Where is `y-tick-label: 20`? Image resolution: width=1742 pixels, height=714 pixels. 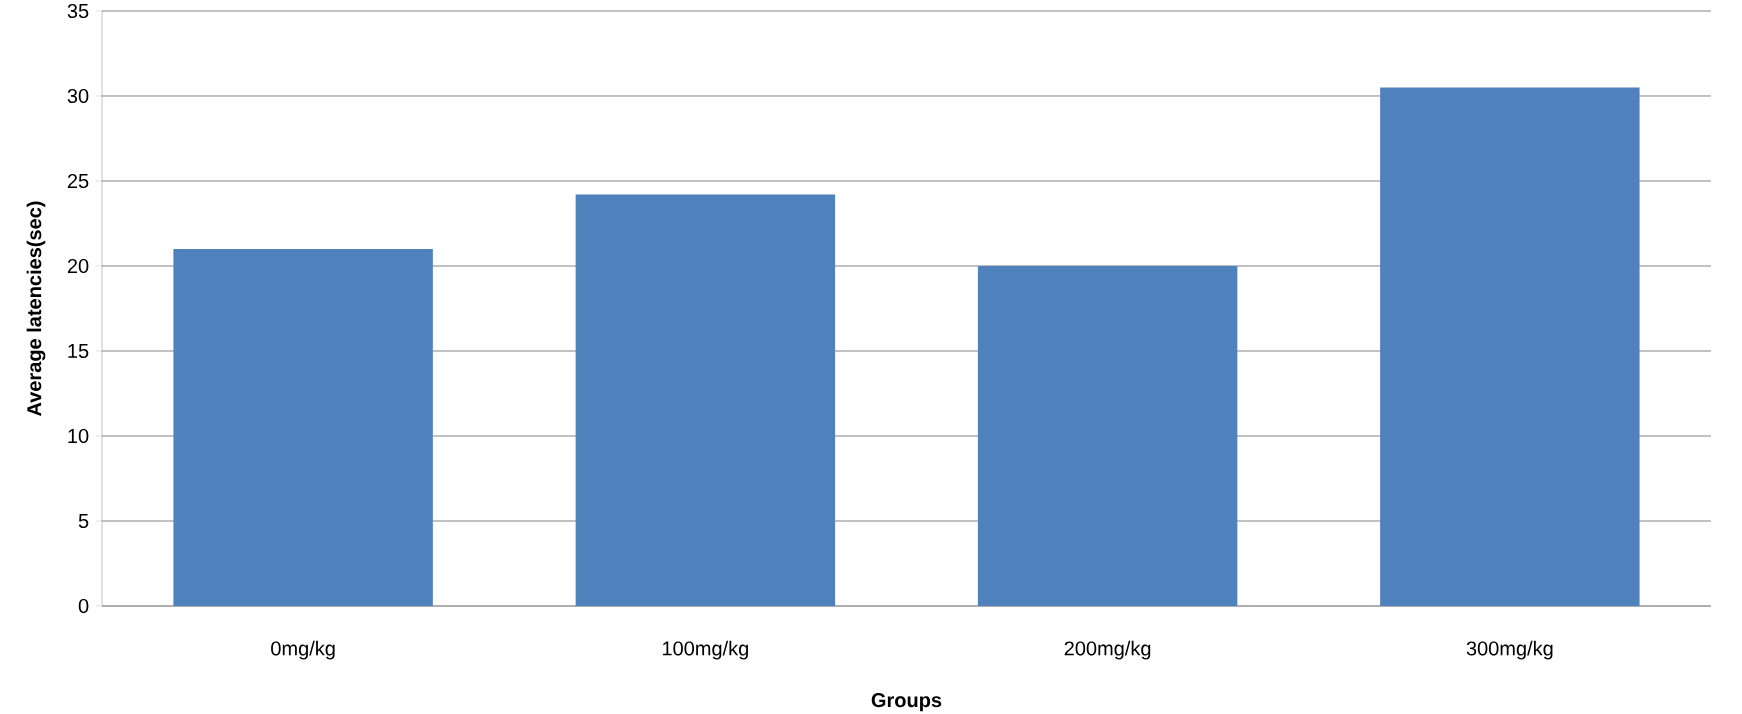 y-tick-label: 20 is located at coordinates (78, 266).